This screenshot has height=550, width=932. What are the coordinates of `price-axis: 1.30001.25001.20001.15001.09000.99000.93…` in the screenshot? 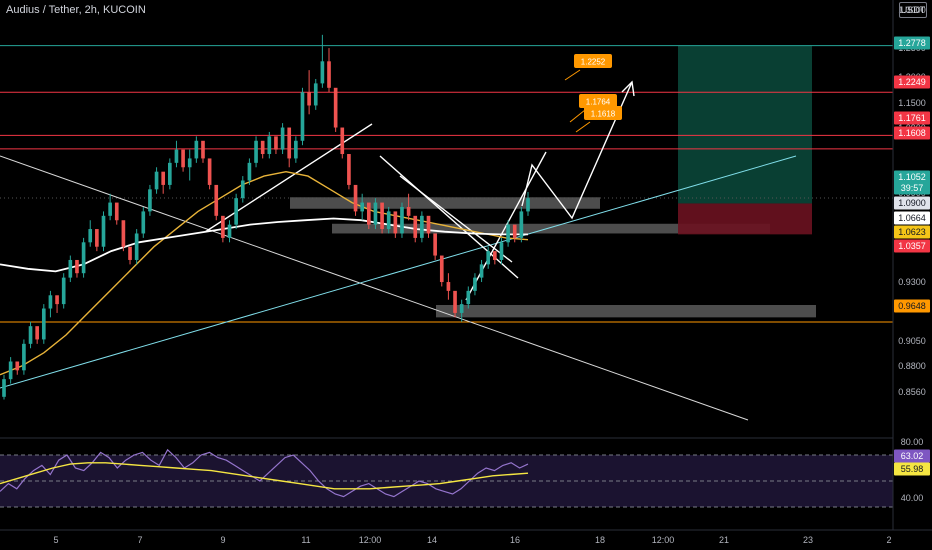 It's located at (911, 265).